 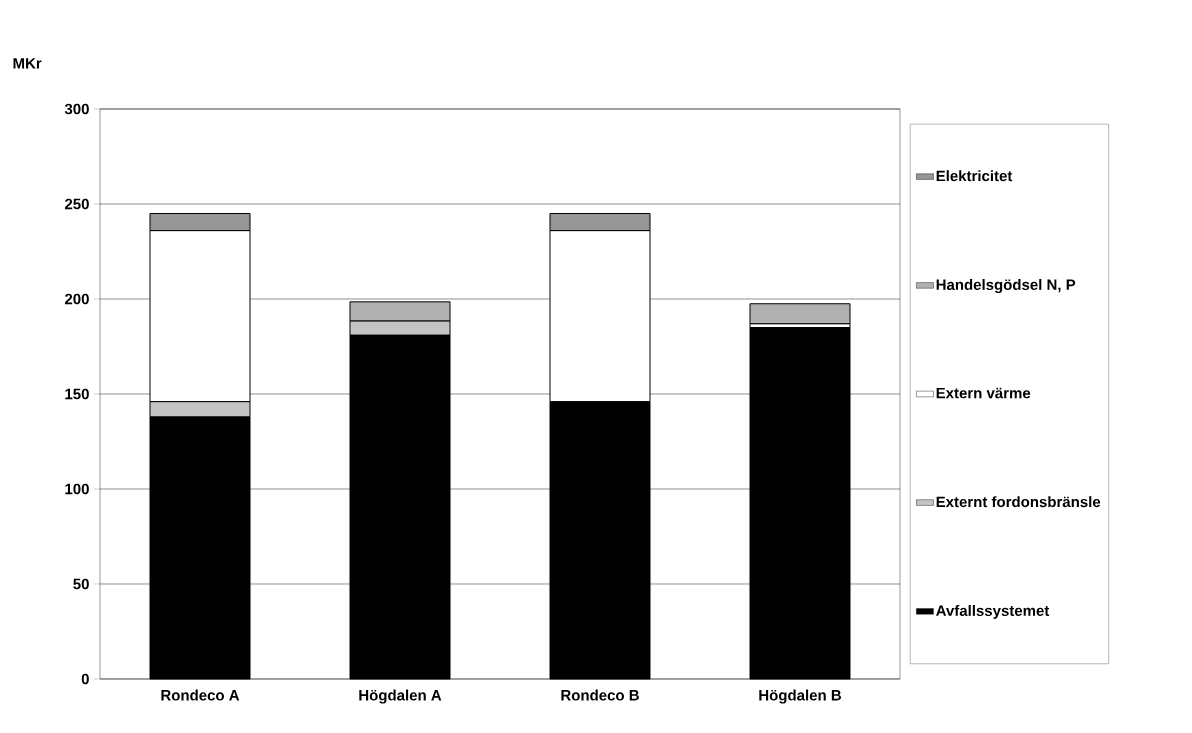 I want to click on y-tick-label: 100, so click(x=77, y=489).